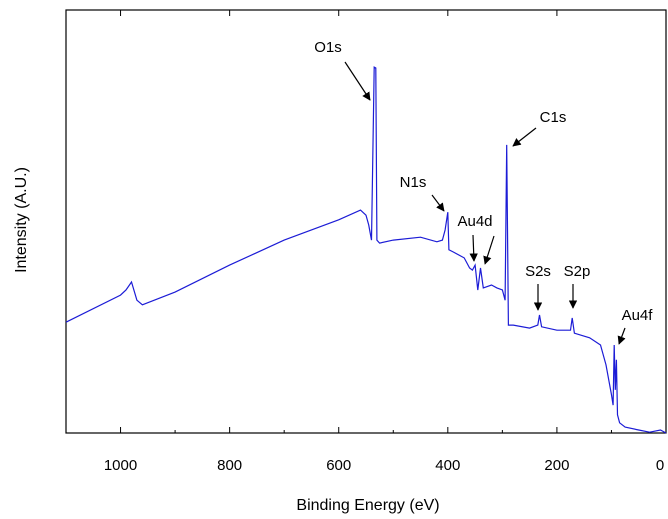  I want to click on x-tick-label: 1000, so click(120, 465).